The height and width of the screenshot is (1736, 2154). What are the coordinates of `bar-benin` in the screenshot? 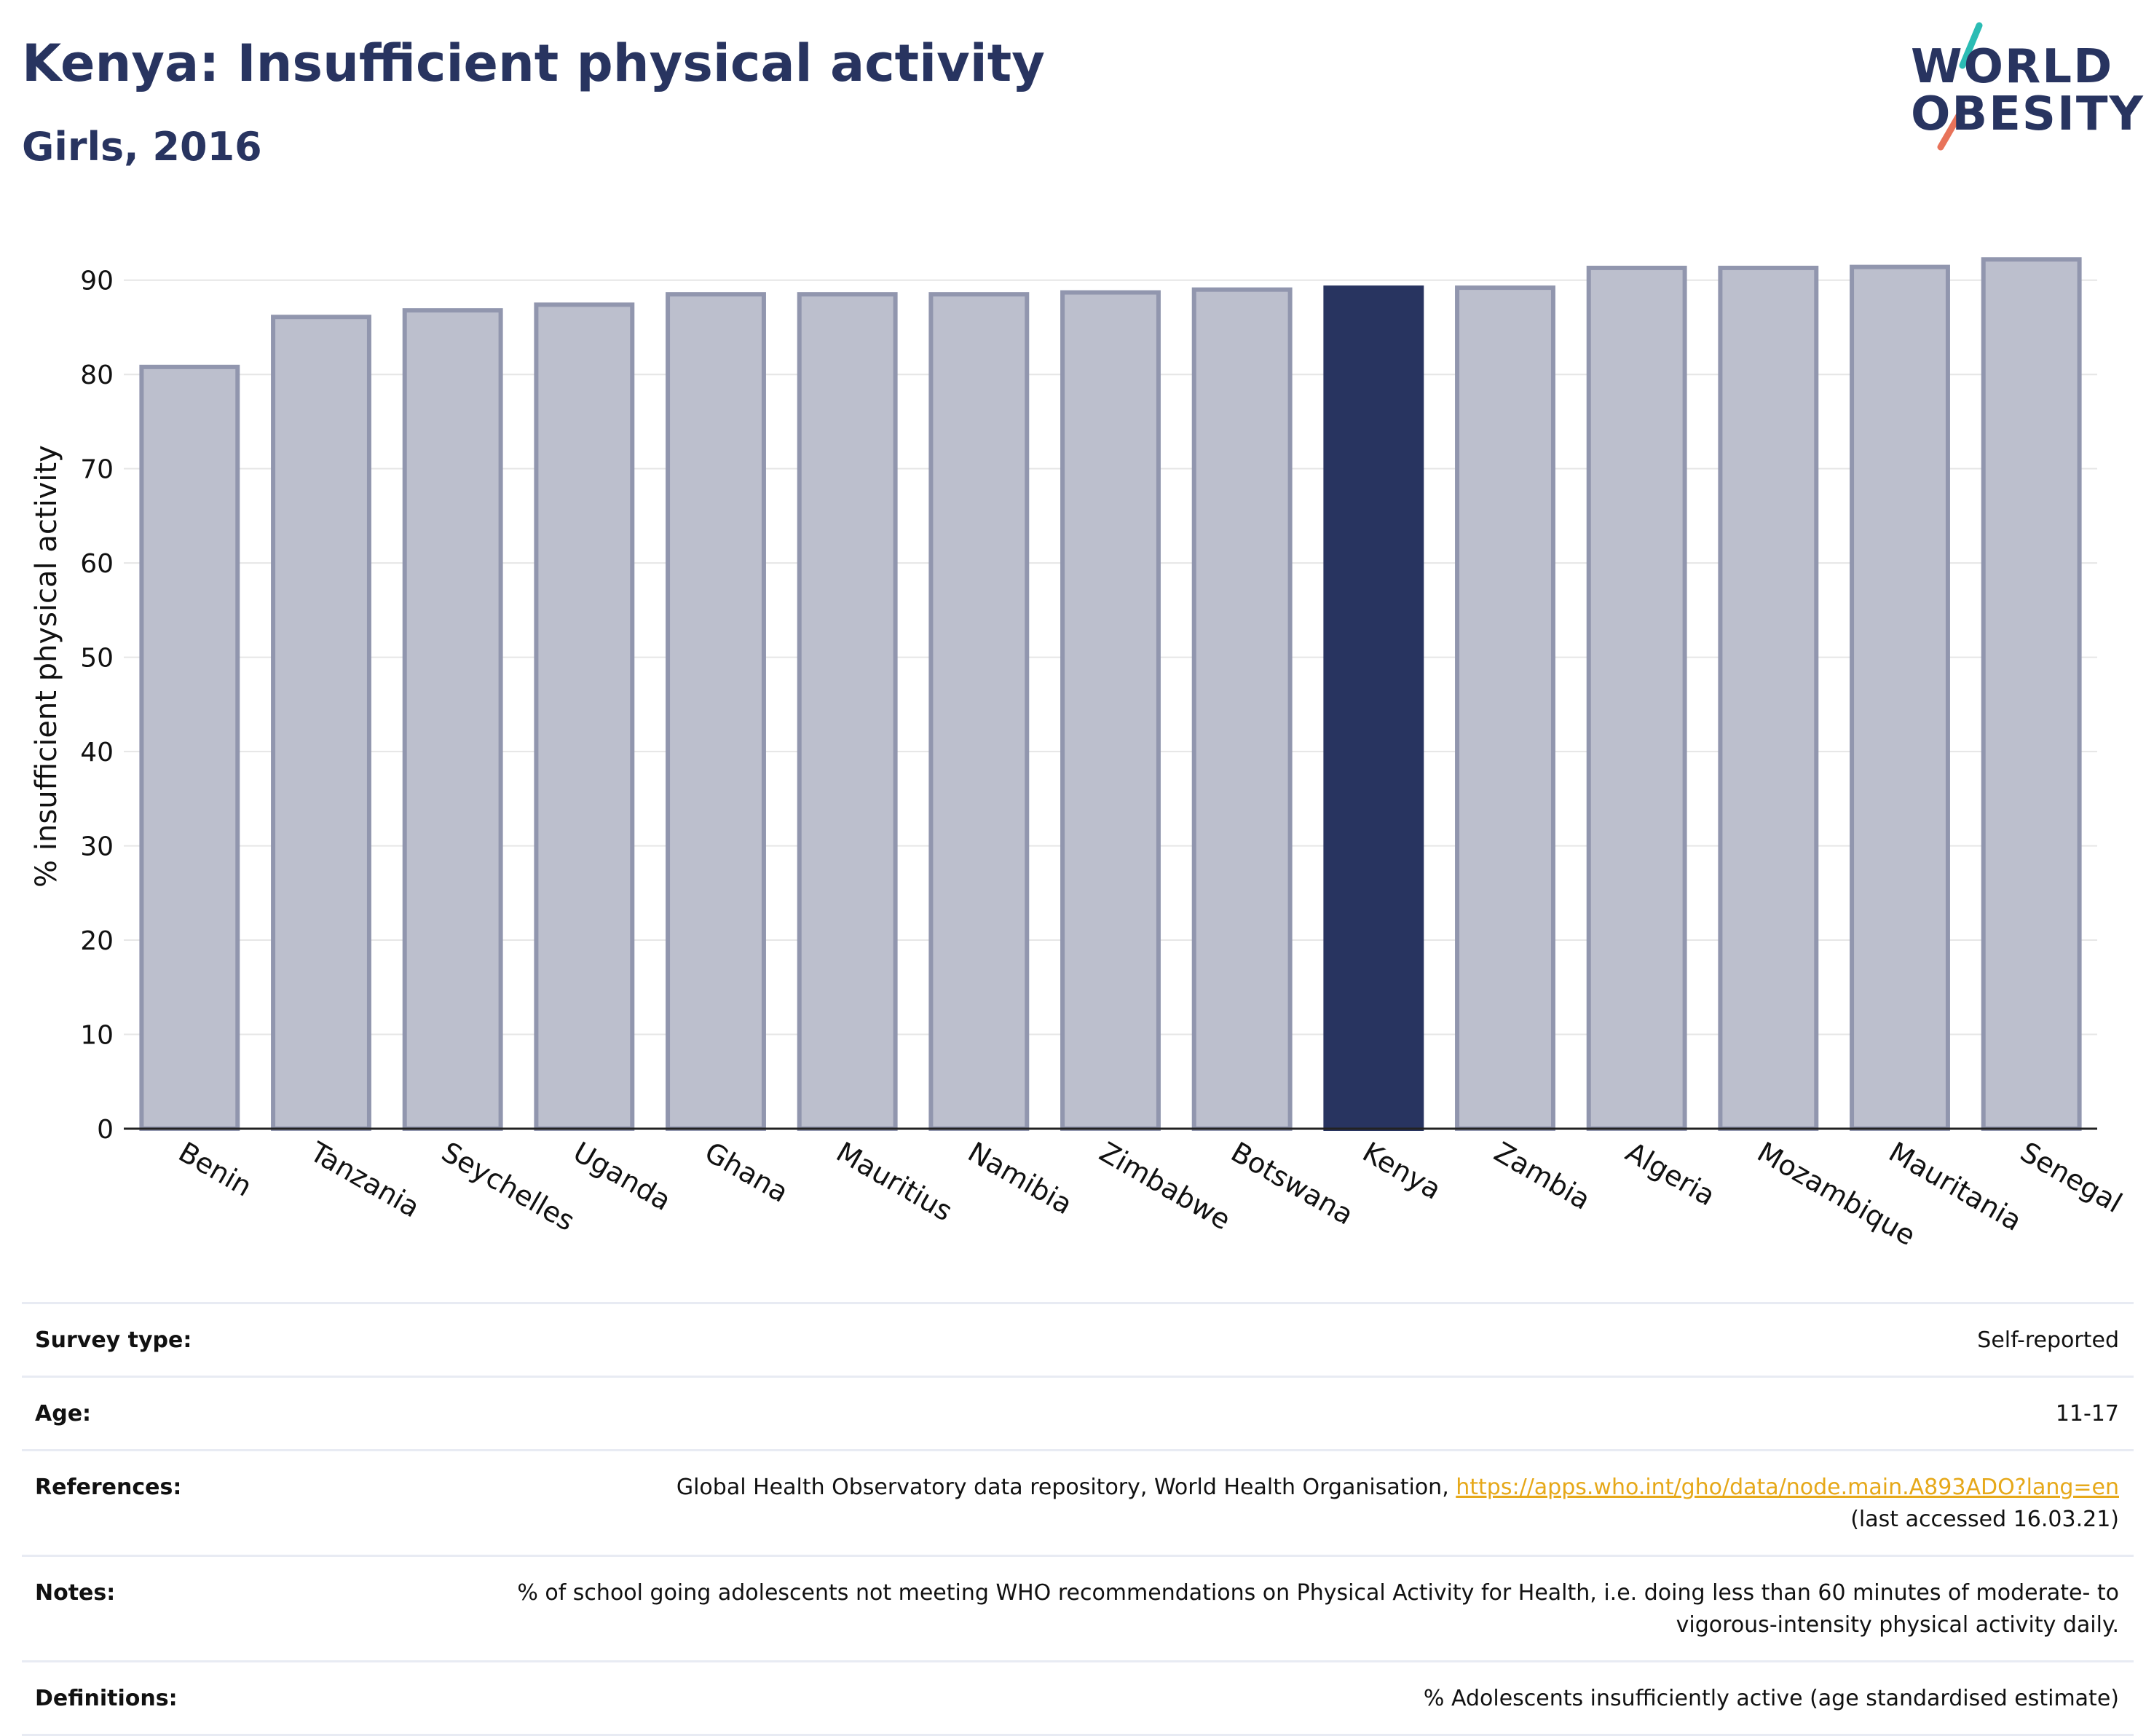 It's located at (189, 747).